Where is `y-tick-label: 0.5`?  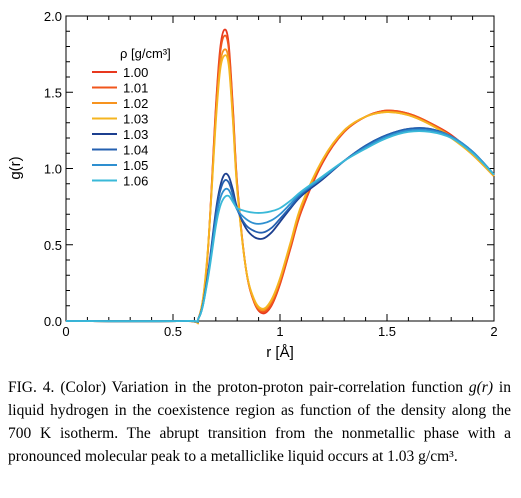
y-tick-label: 0.5 is located at coordinates (53, 245).